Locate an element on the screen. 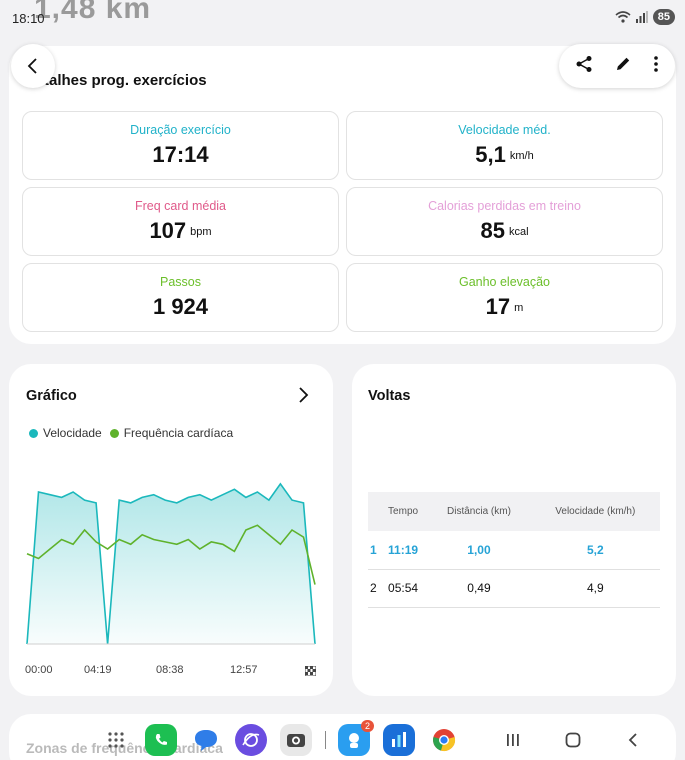  header-lap is located at coordinates (373, 511).